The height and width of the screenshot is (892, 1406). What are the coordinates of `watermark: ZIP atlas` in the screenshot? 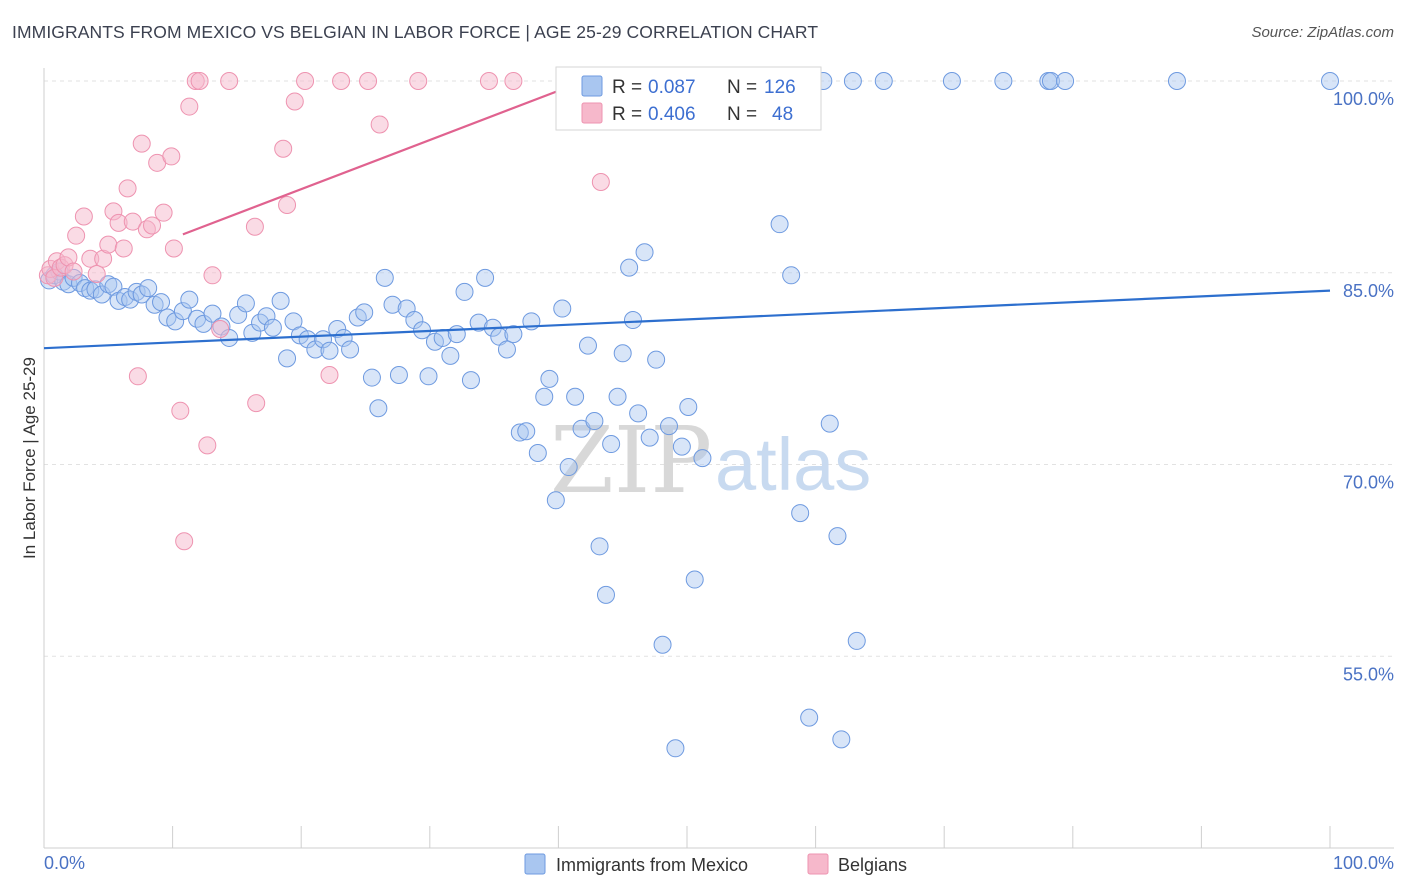 It's located at (710, 460).